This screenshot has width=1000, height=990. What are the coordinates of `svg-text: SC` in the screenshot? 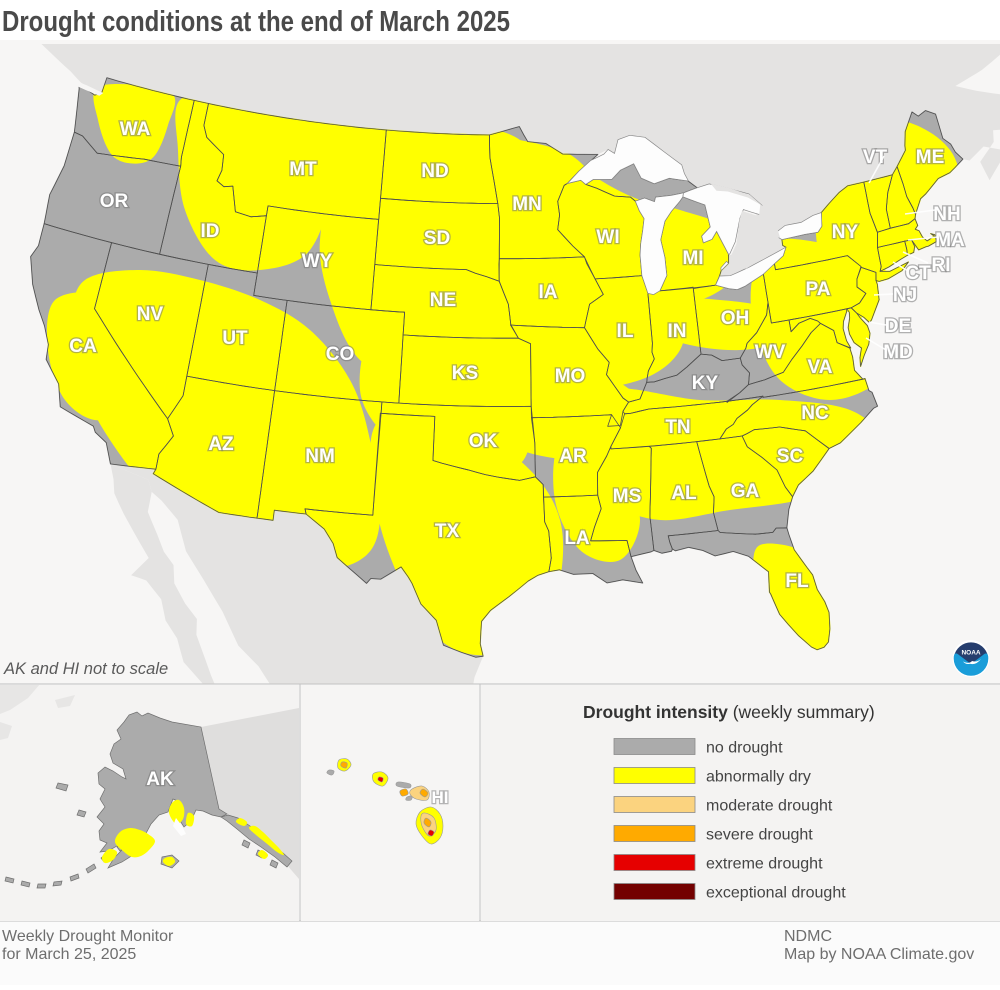 It's located at (790, 456).